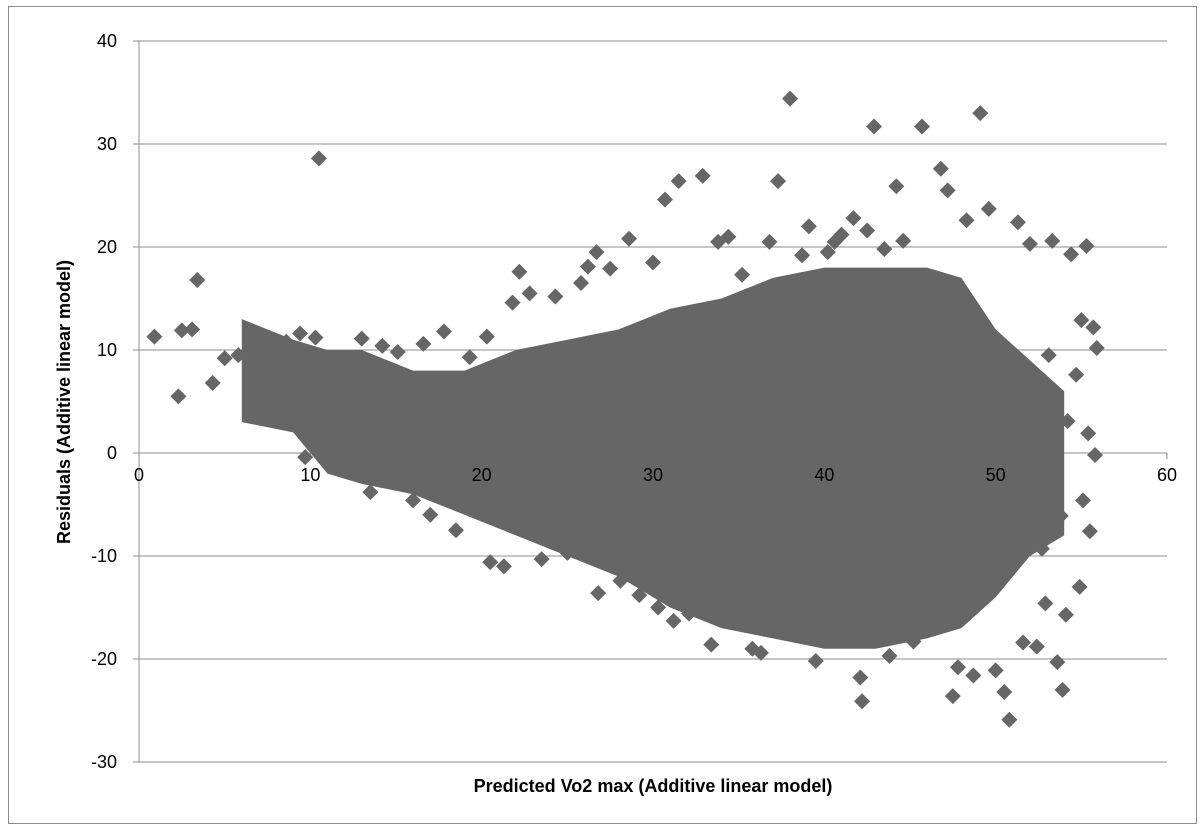  I want to click on x-tick-label: 50, so click(996, 475).